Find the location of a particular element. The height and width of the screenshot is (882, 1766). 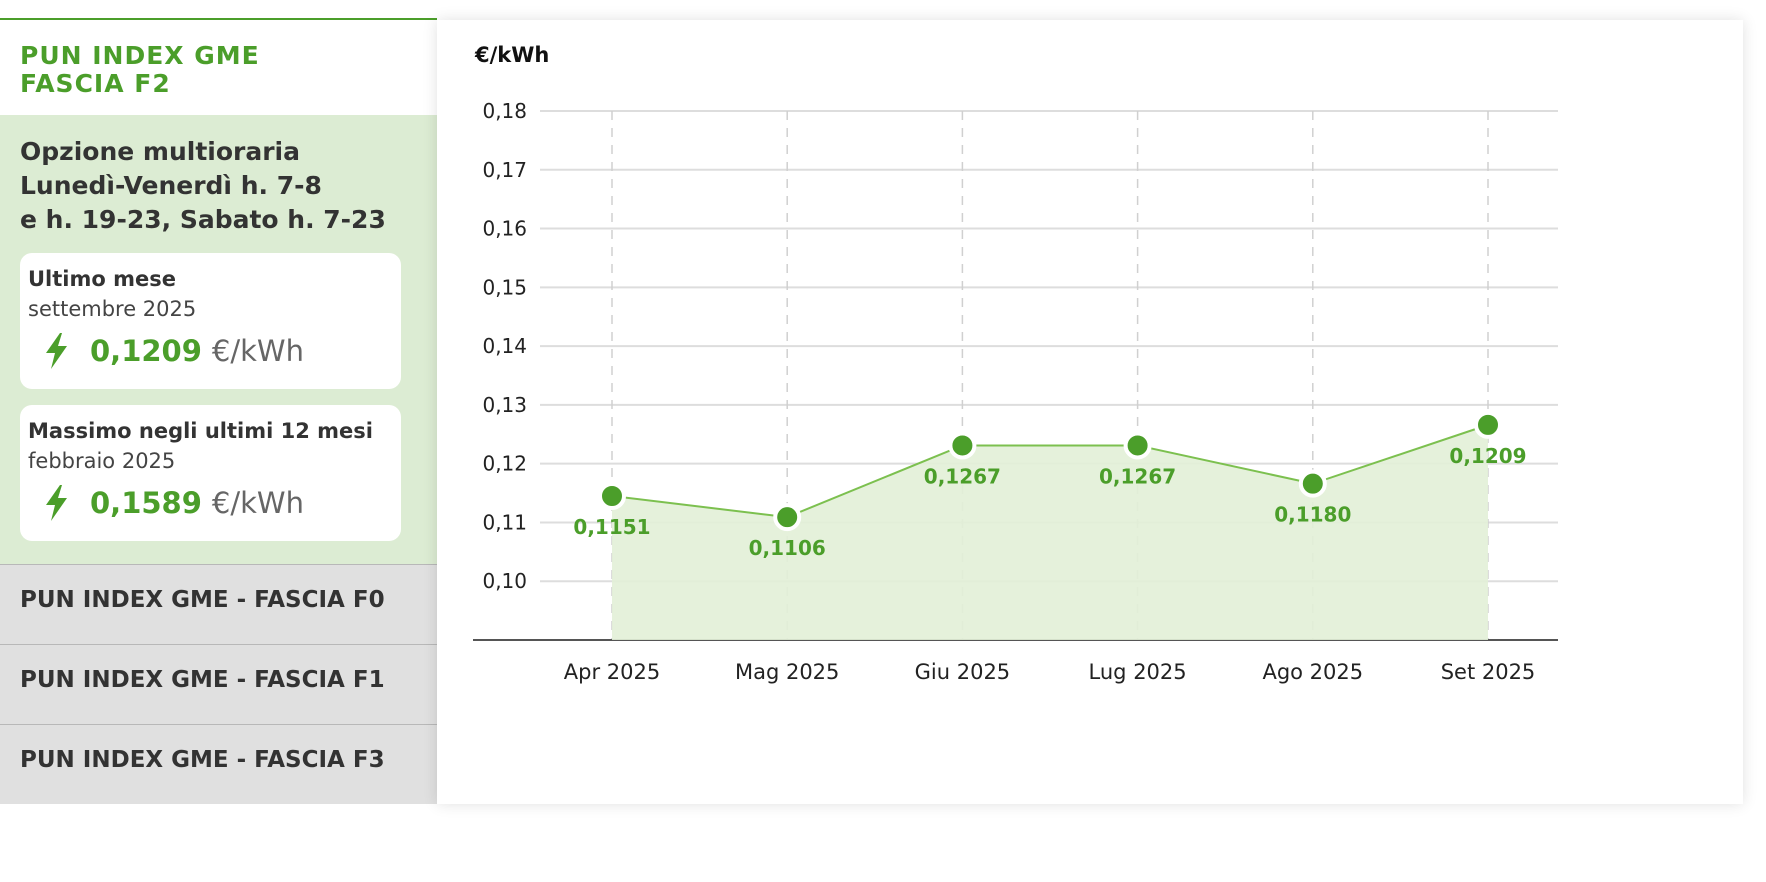

active-tab-title: PUN INDEX GME FASCIA F2 is located at coordinates (218, 70).